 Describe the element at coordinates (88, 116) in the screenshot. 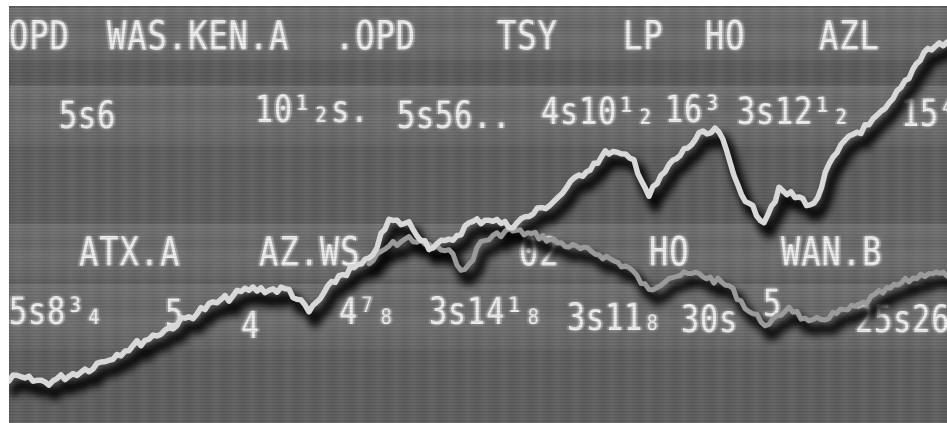

I see `ticker-price: 5s6` at that location.